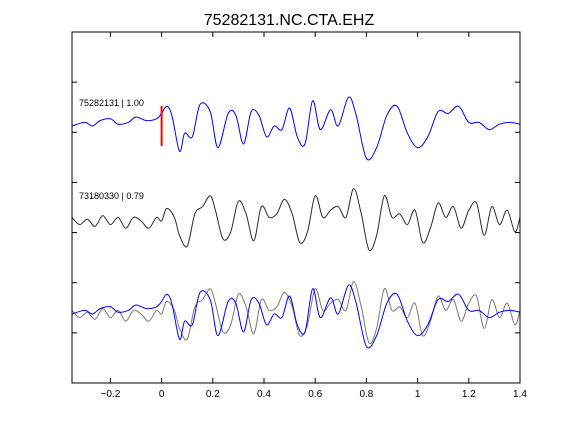 This screenshot has height=437, width=576. What do you see at coordinates (469, 394) in the screenshot?
I see `x-tick-label: 1.2` at bounding box center [469, 394].